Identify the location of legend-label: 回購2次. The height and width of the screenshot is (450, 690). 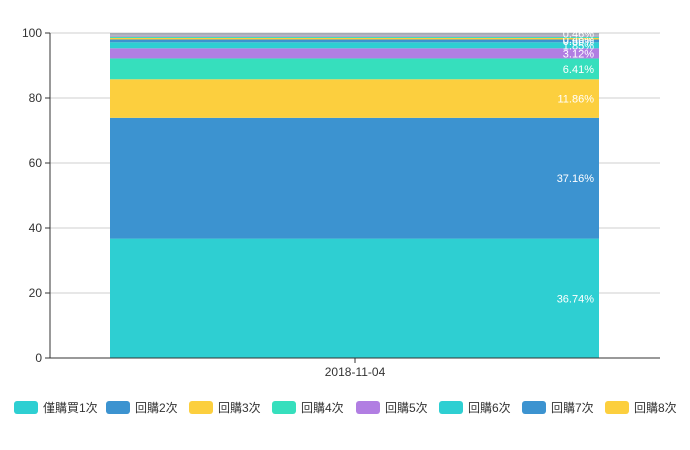
(156, 408).